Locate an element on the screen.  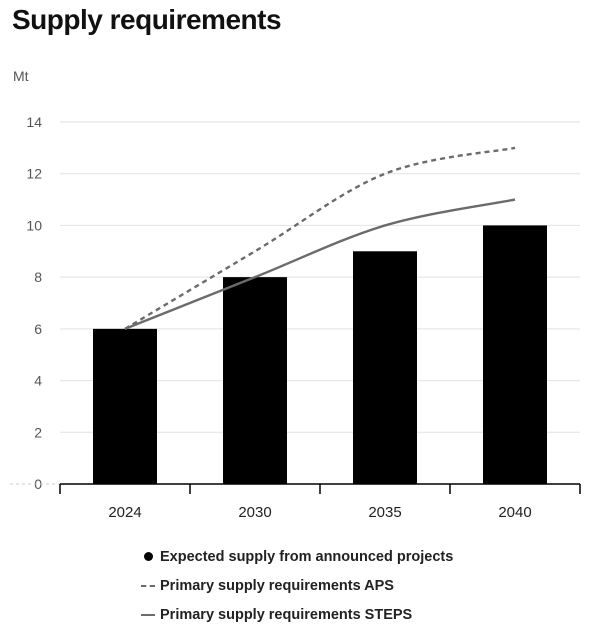
legend-dashed-line-marker is located at coordinates (148, 585).